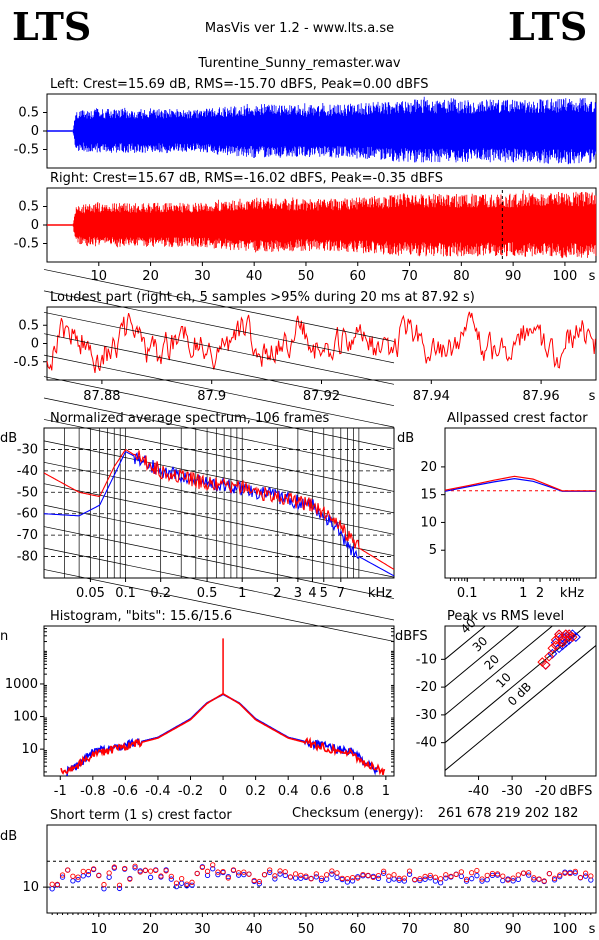 The height and width of the screenshot is (940, 599). What do you see at coordinates (202, 276) in the screenshot?
I see `right_waveform-xtick-label: 30` at bounding box center [202, 276].